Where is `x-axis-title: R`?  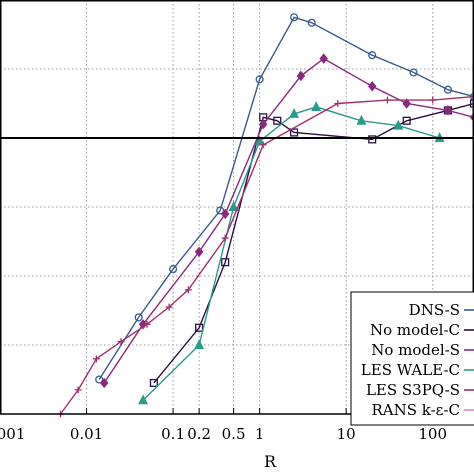
x-axis-title: R is located at coordinates (270, 461).